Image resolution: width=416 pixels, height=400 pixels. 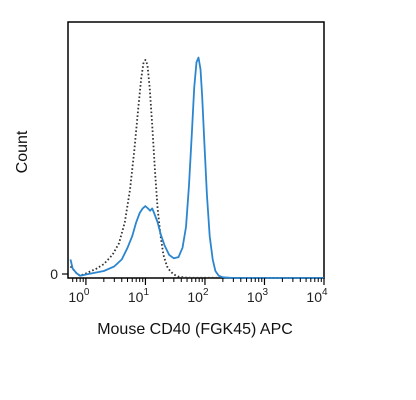 What do you see at coordinates (258, 296) in the screenshot?
I see `x-tick-label: 10³` at bounding box center [258, 296].